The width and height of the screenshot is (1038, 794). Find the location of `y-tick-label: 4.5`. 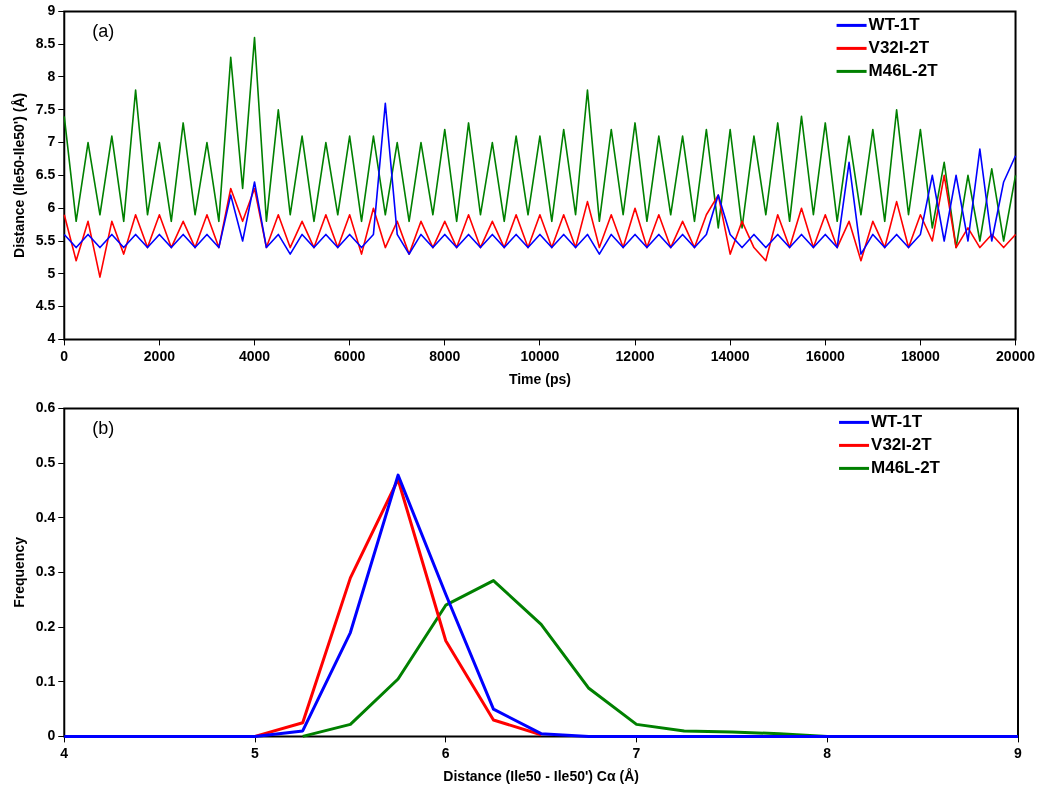

y-tick-label: 4.5 is located at coordinates (45, 305).